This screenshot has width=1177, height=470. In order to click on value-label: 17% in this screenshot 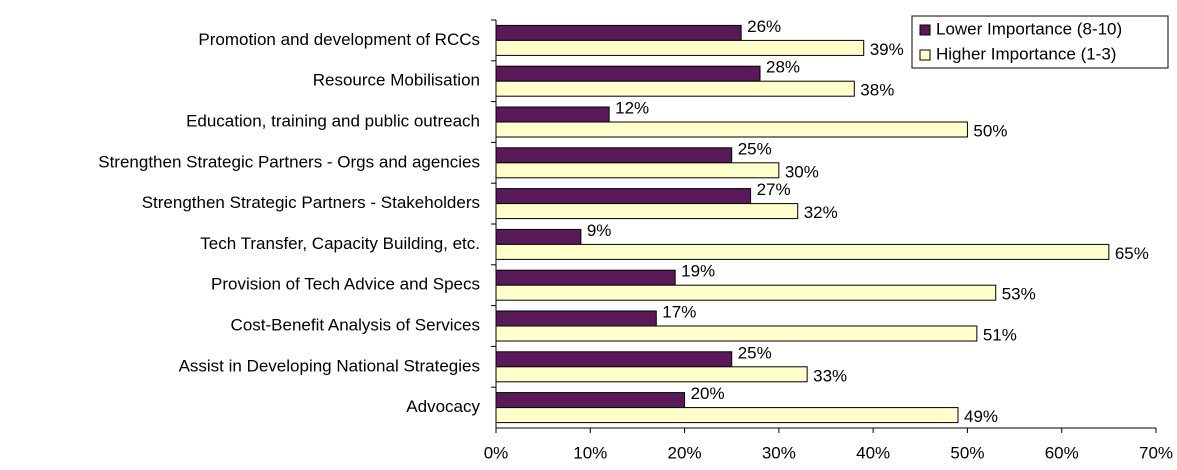, I will do `click(679, 311)`.